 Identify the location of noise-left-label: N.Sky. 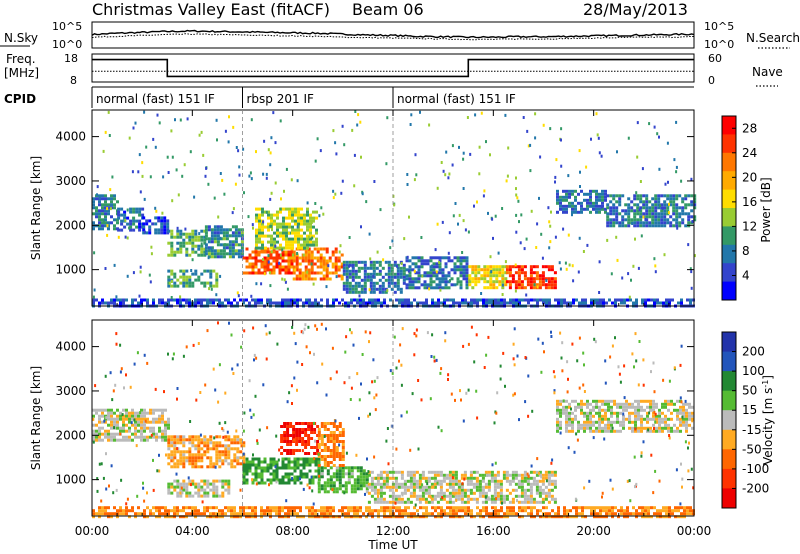
(21, 38).